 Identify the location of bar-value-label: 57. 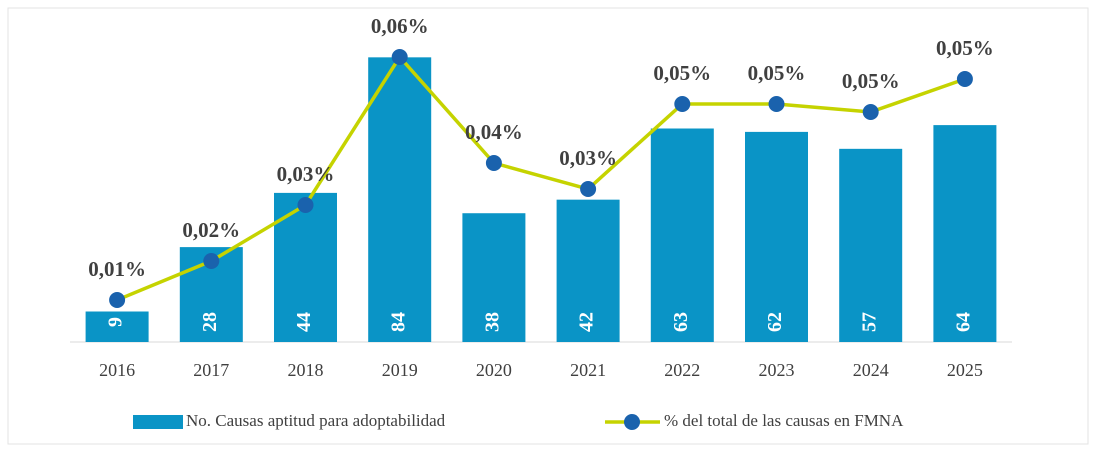
(869, 322).